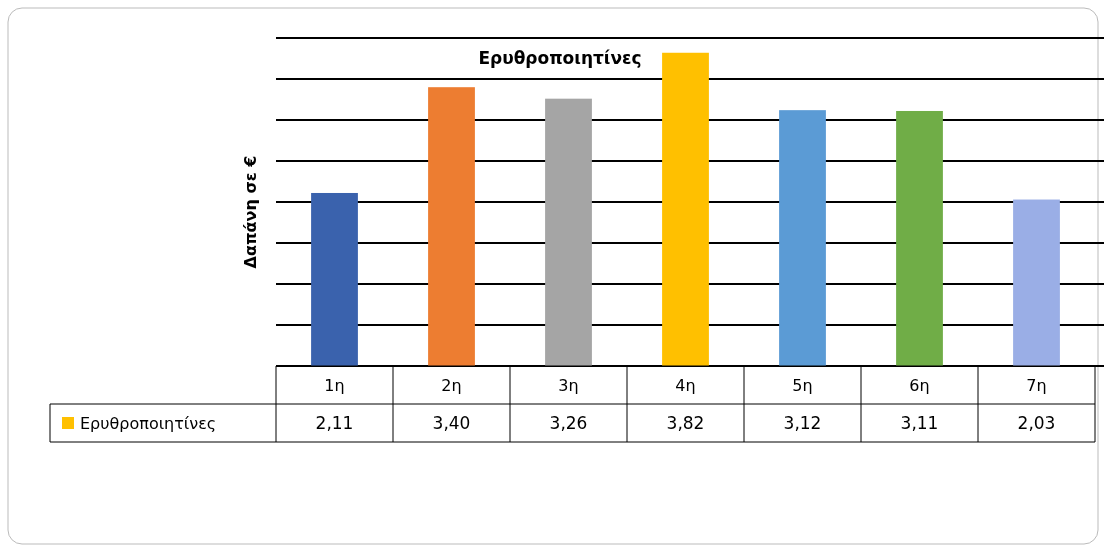 Image resolution: width=1104 pixels, height=549 pixels. Describe the element at coordinates (148, 423) in the screenshot. I see `legend-label: Ερυθροποιητίνες` at that location.